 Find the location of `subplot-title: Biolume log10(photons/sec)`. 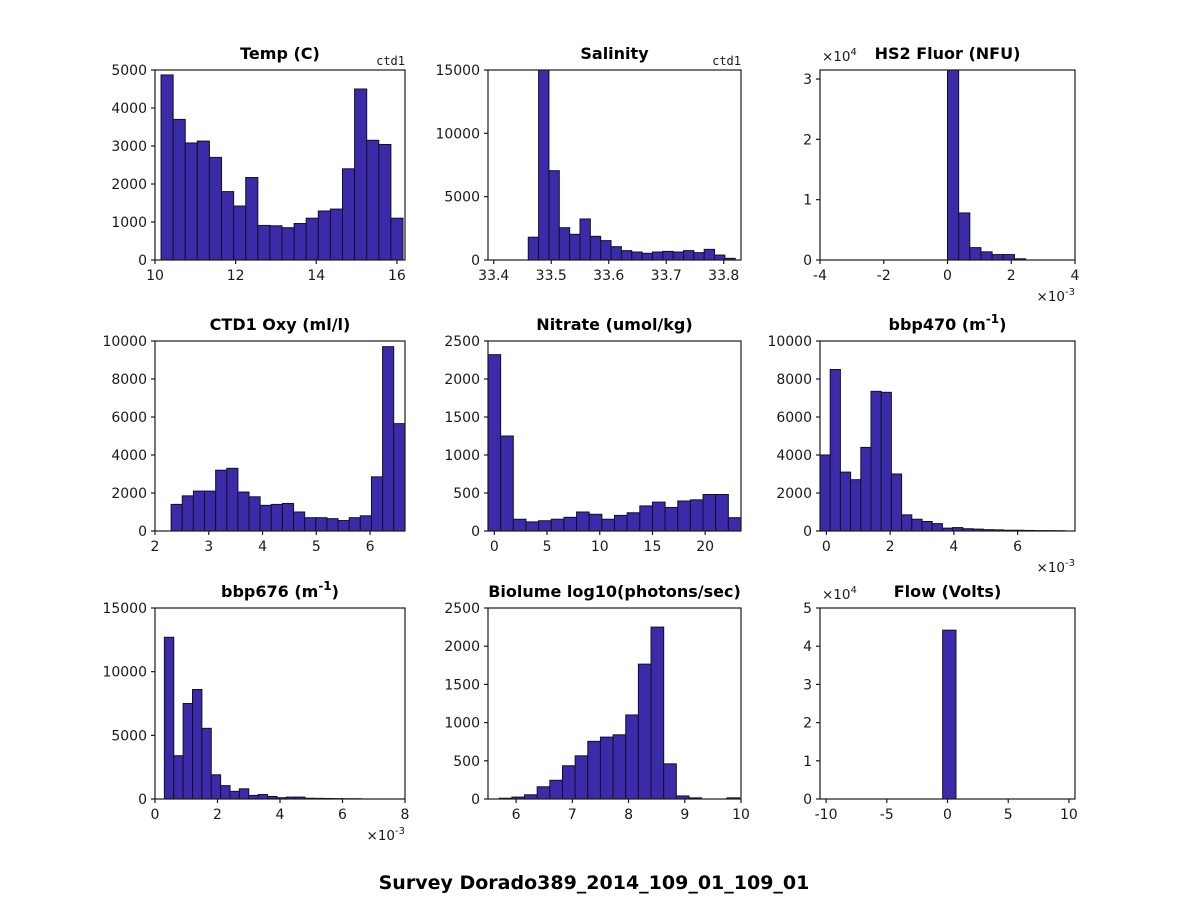

subplot-title: Biolume log10(photons/sec) is located at coordinates (614, 591).